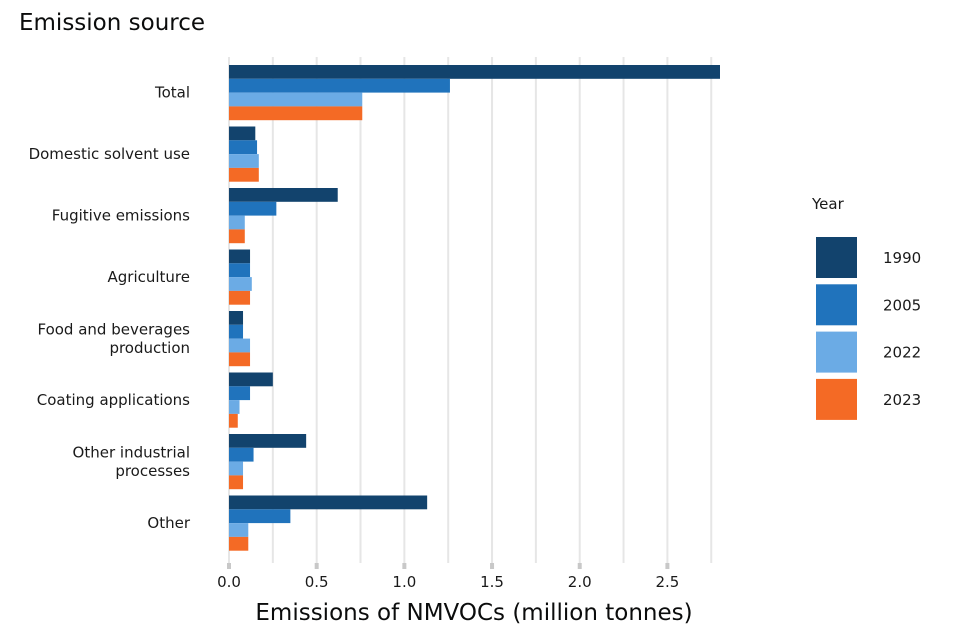 The image size is (960, 640). I want to click on legend-swatch-2005, so click(836, 305).